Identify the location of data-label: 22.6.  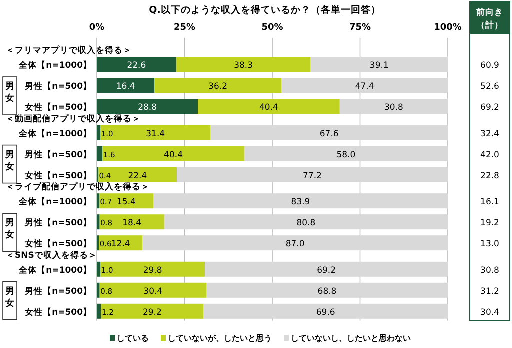
(136, 66).